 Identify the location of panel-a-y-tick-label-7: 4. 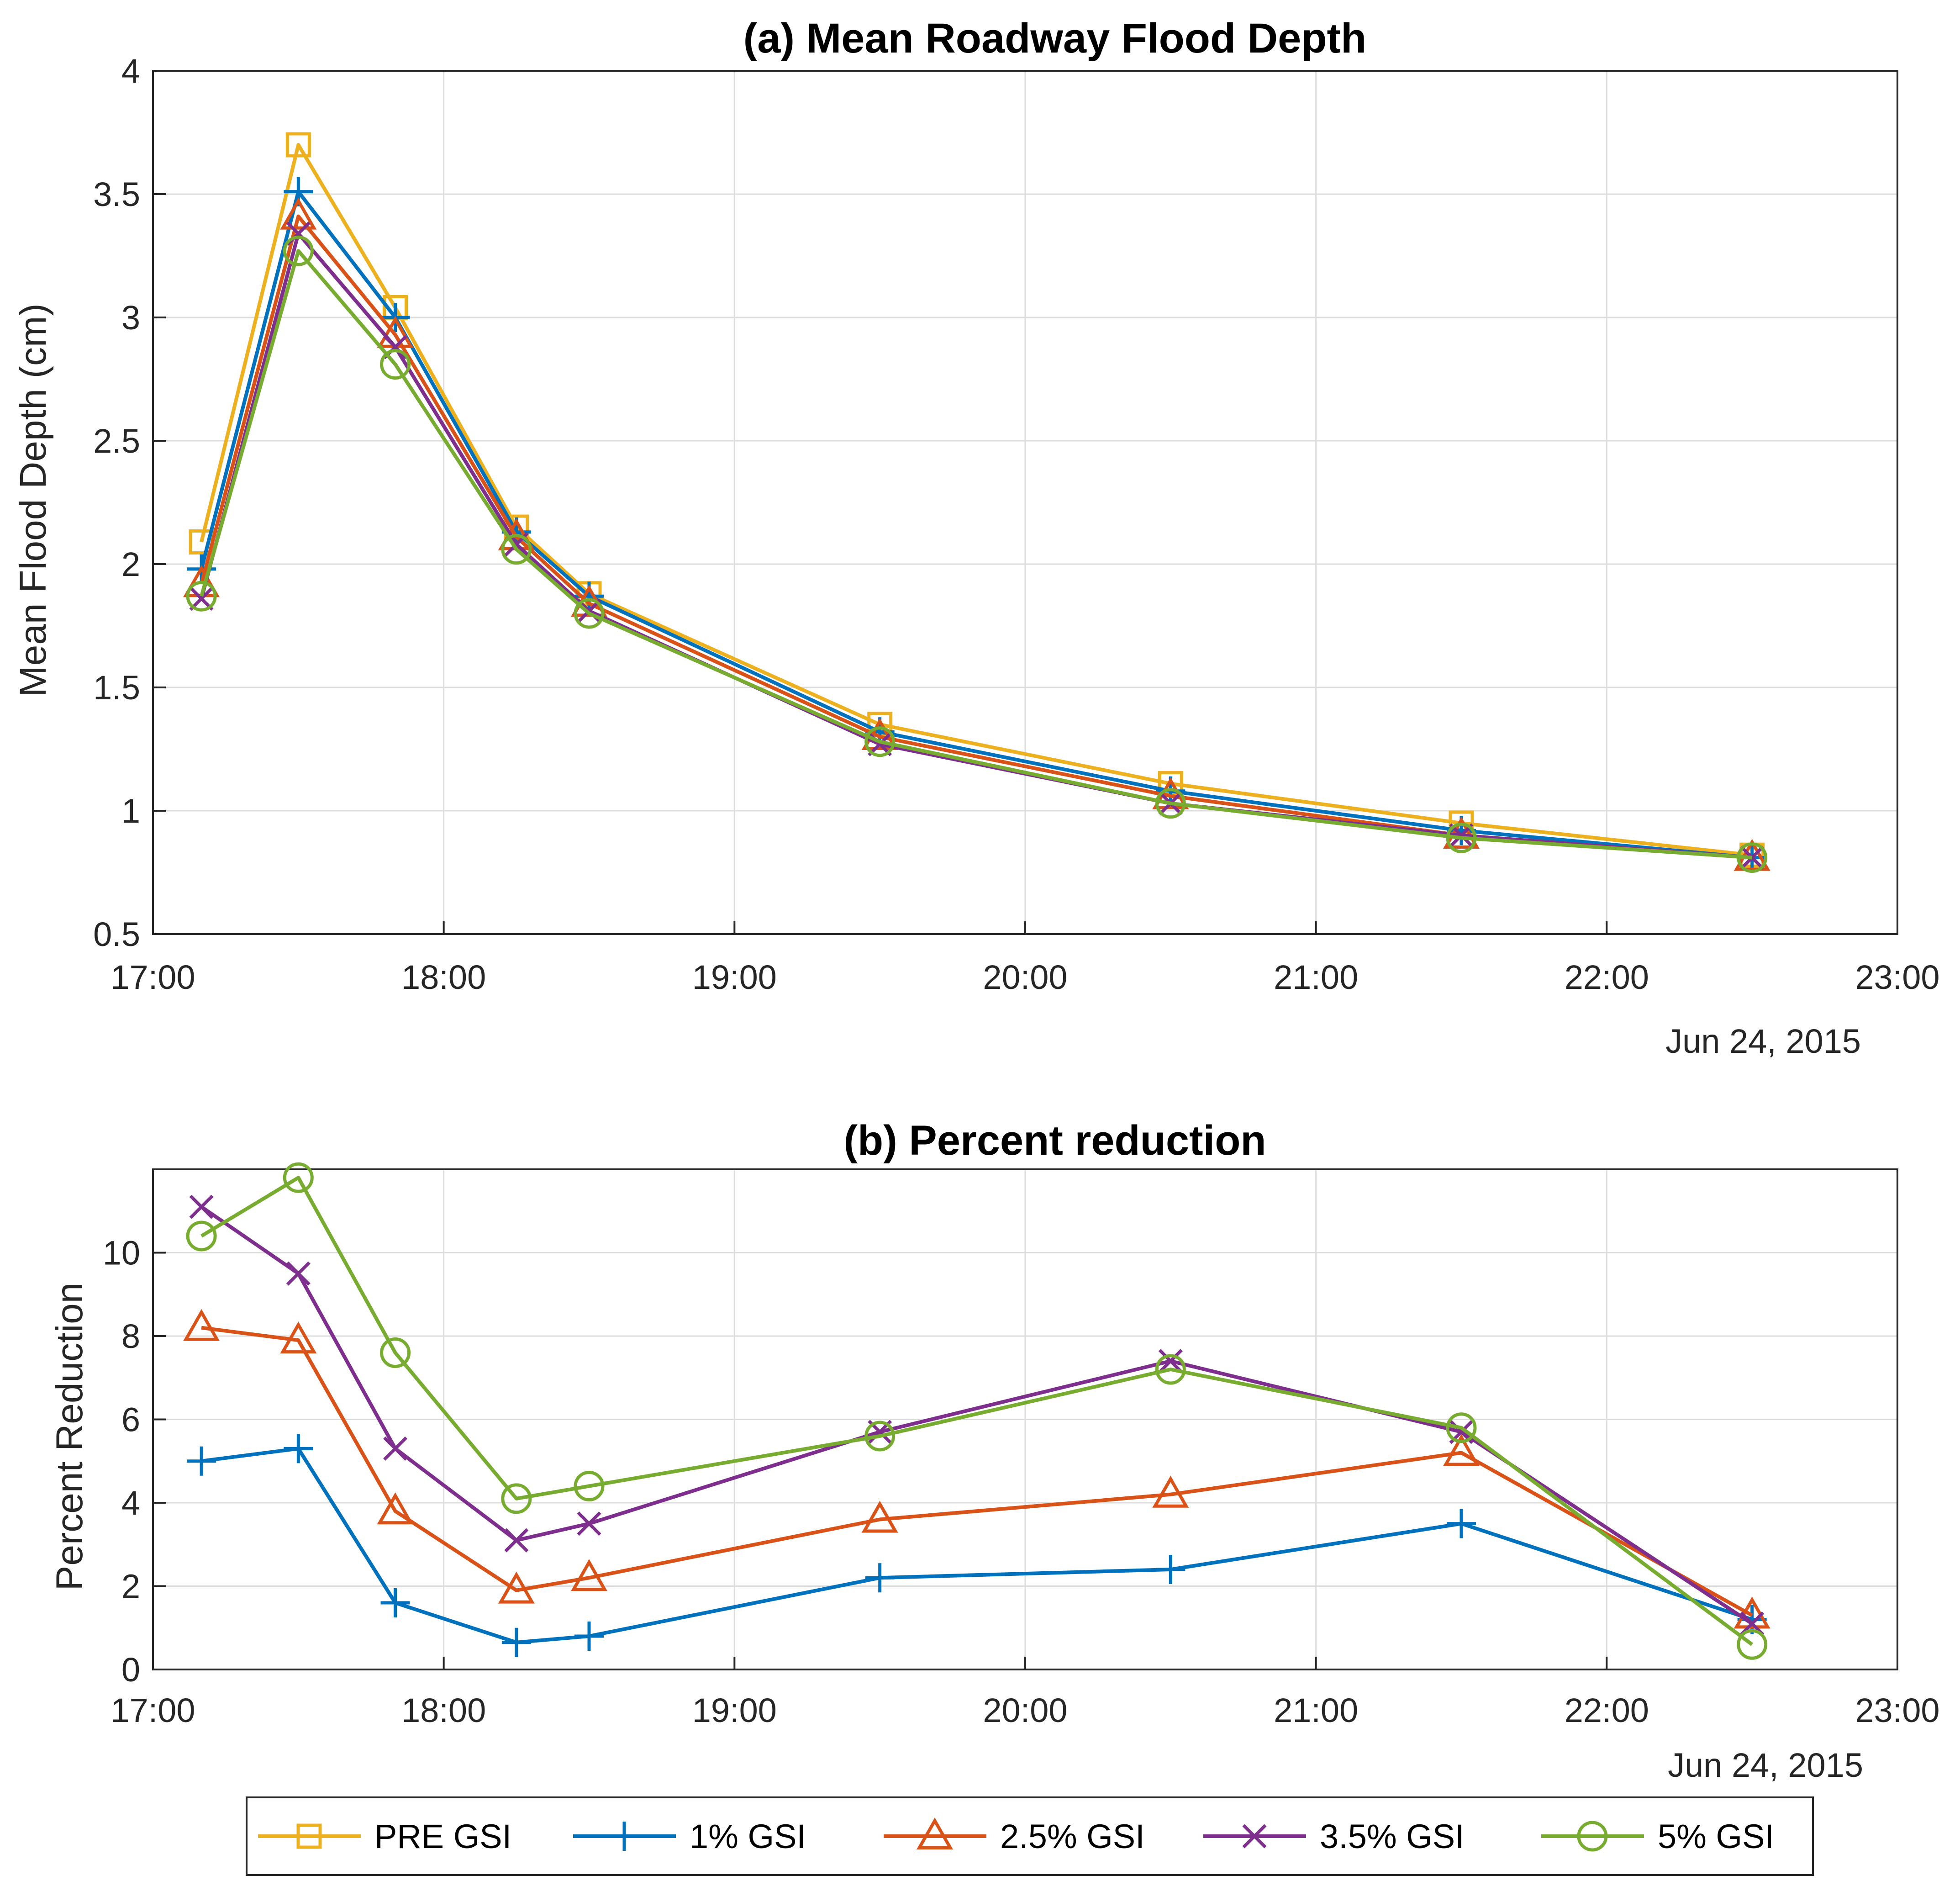
(130, 71).